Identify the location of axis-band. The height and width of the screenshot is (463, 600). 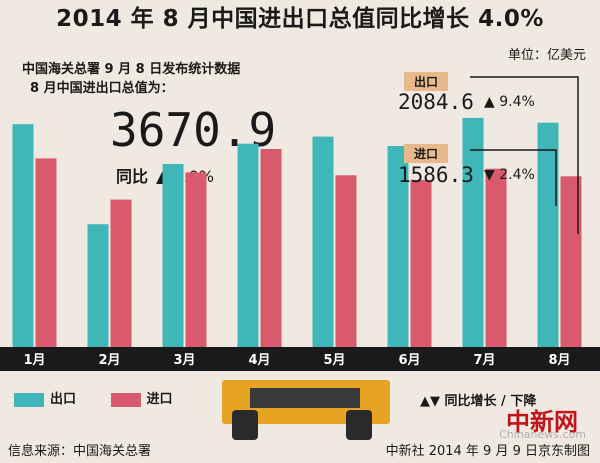
(300, 359).